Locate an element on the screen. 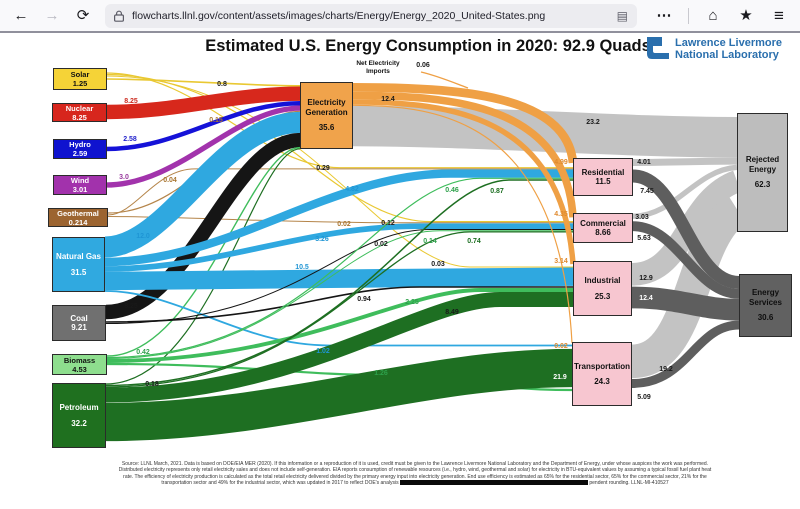  node-energy-services: Energy Services 30.6 is located at coordinates (765, 305).